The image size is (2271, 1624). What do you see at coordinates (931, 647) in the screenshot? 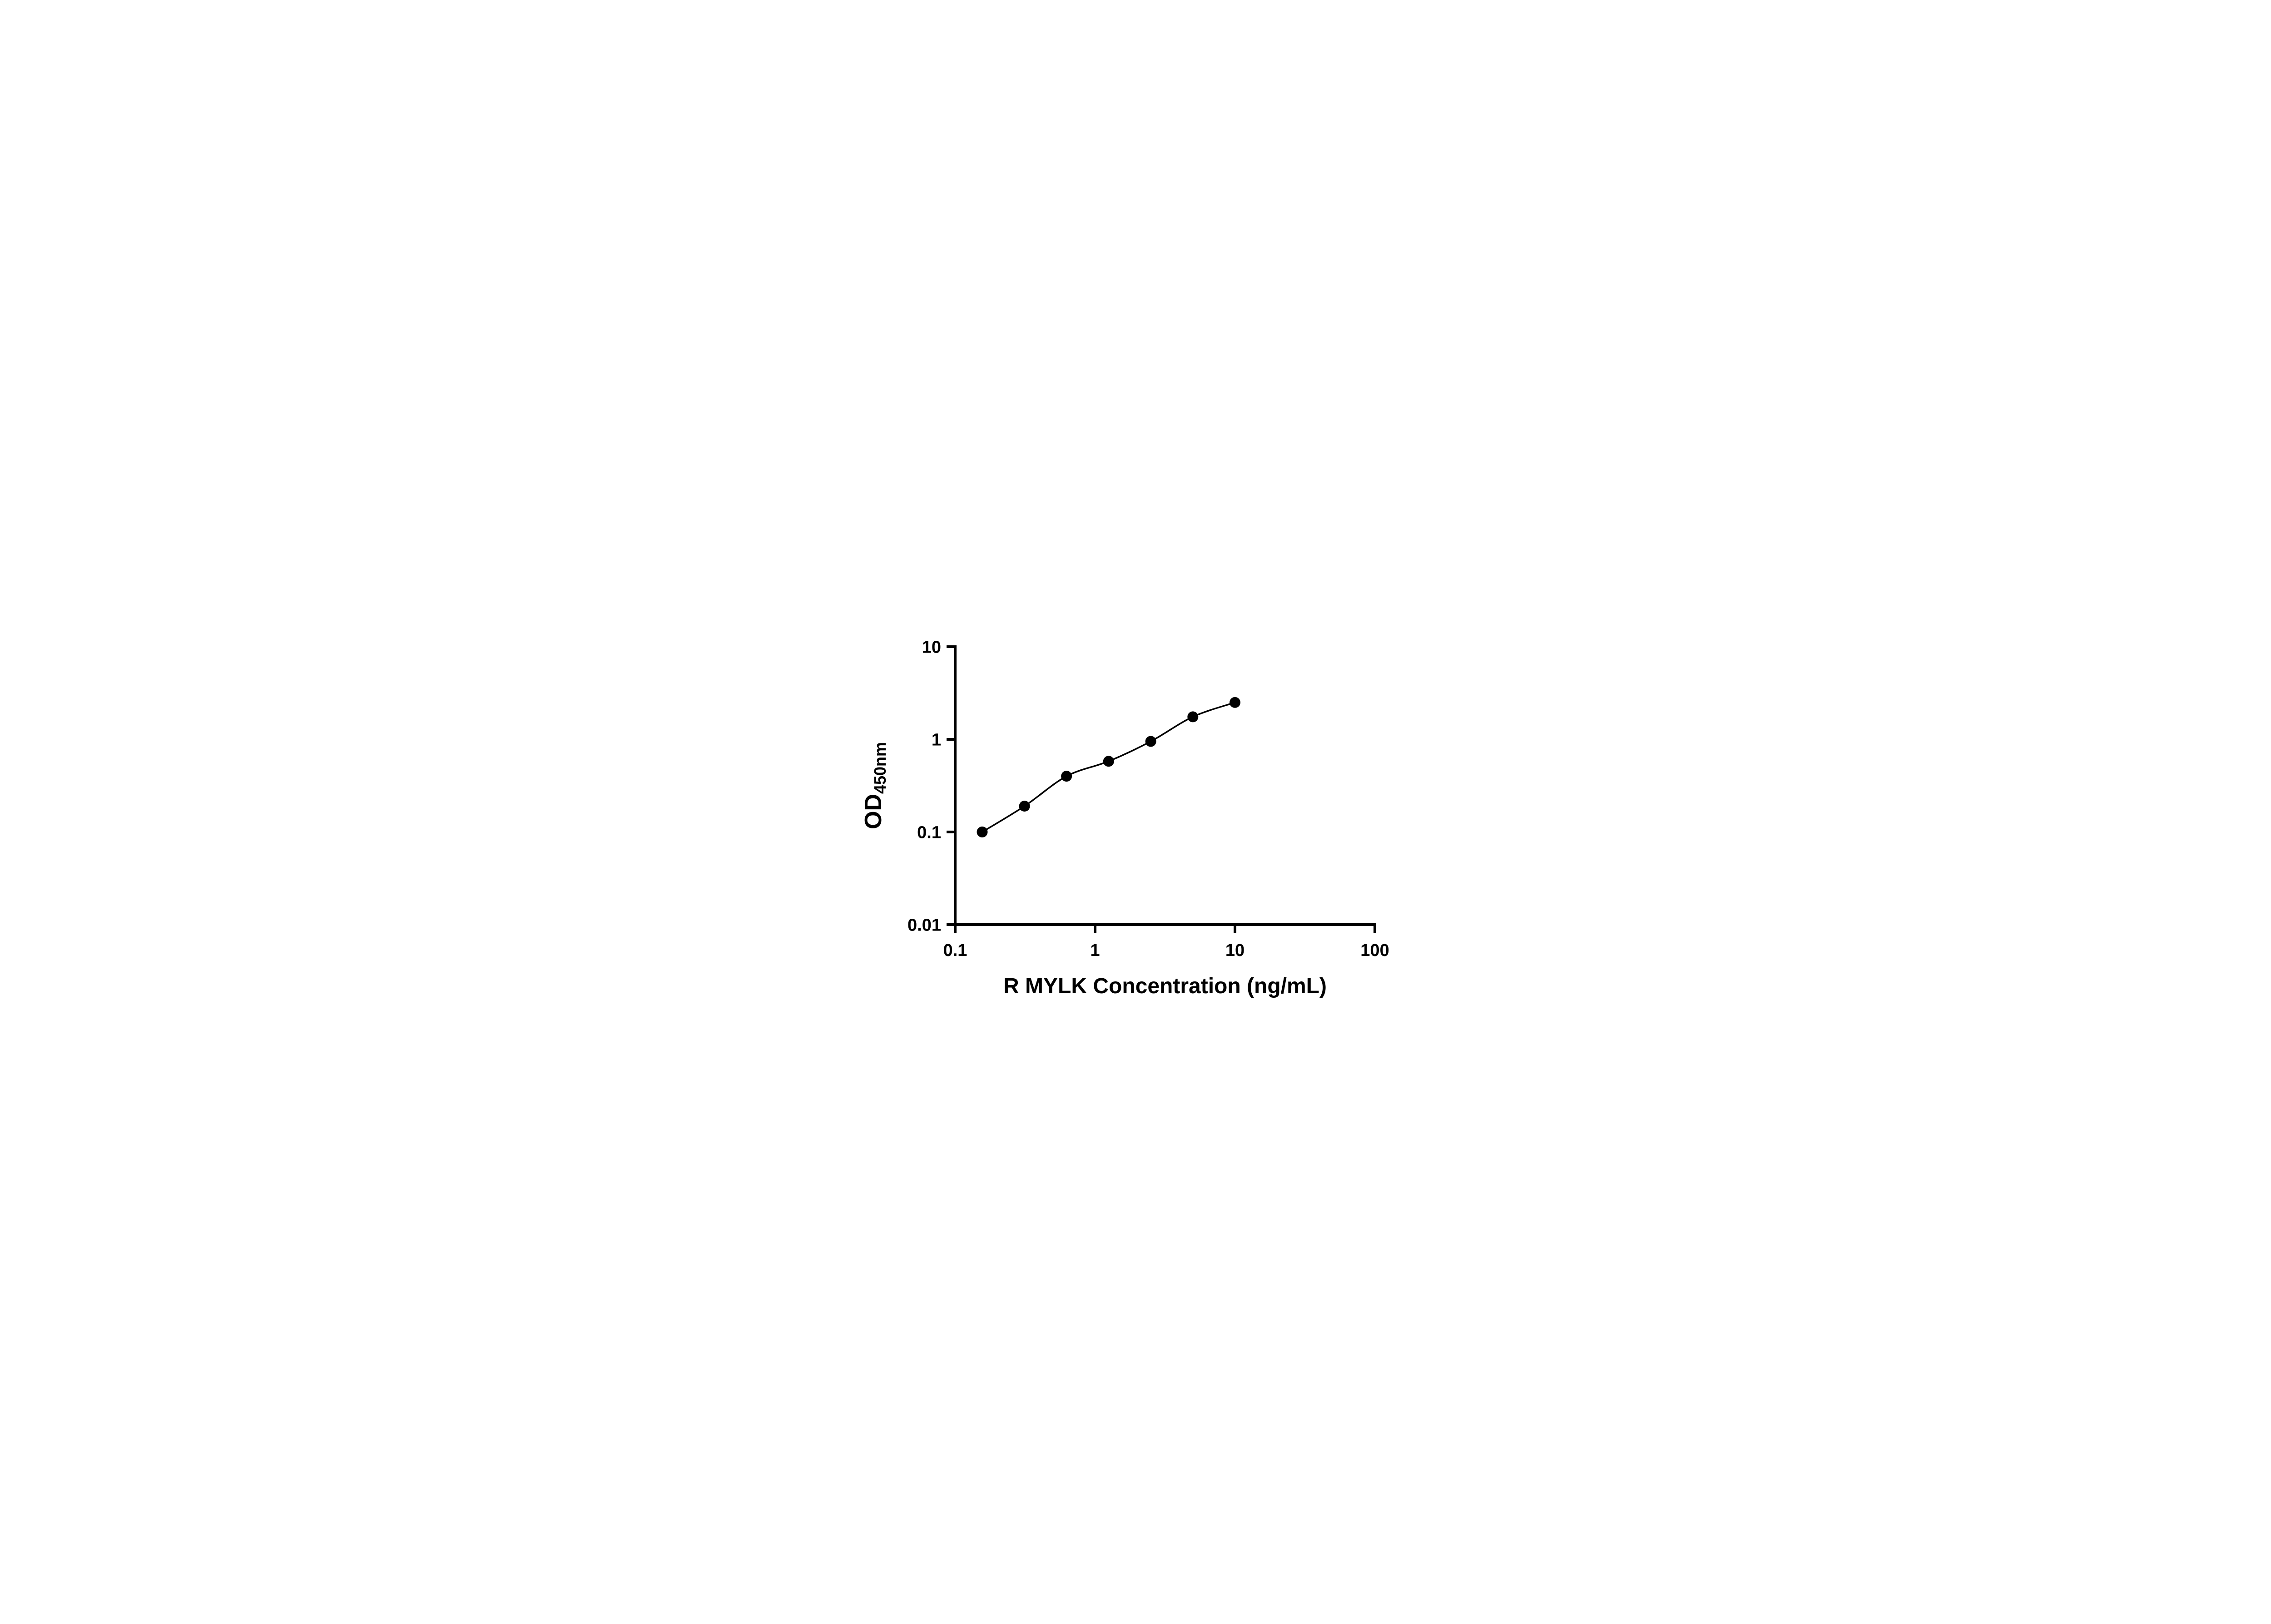
I see `y-tick-label: 10` at bounding box center [931, 647].